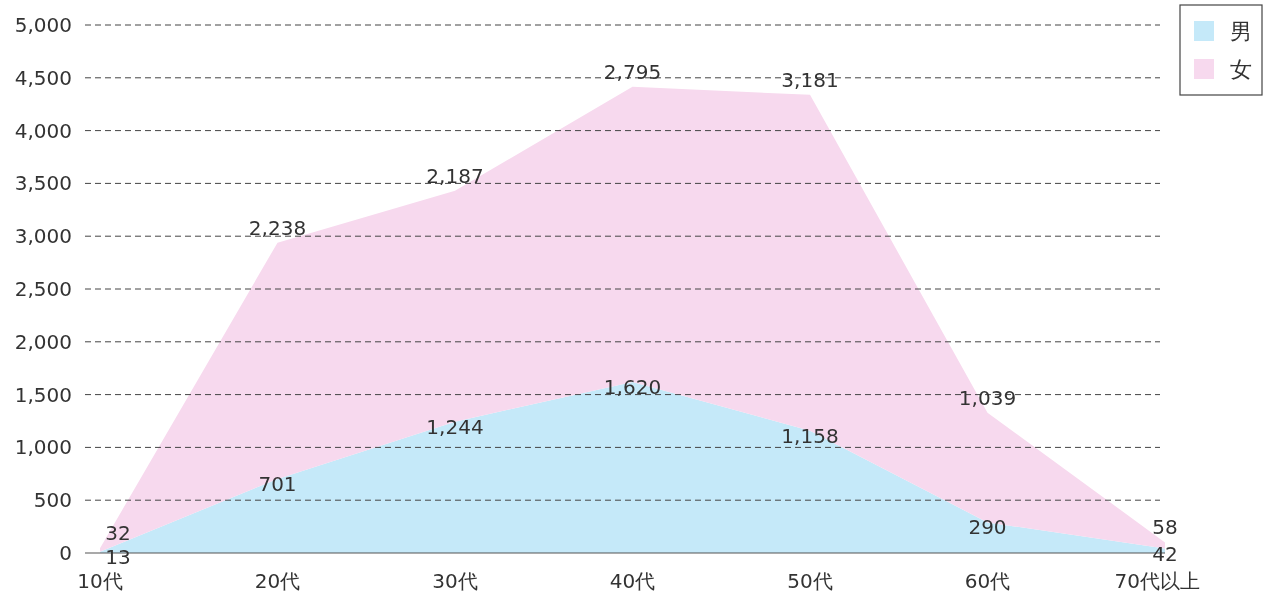 The height and width of the screenshot is (592, 1266). Describe the element at coordinates (43, 130) in the screenshot. I see `y-tick-label: 4,000` at that location.